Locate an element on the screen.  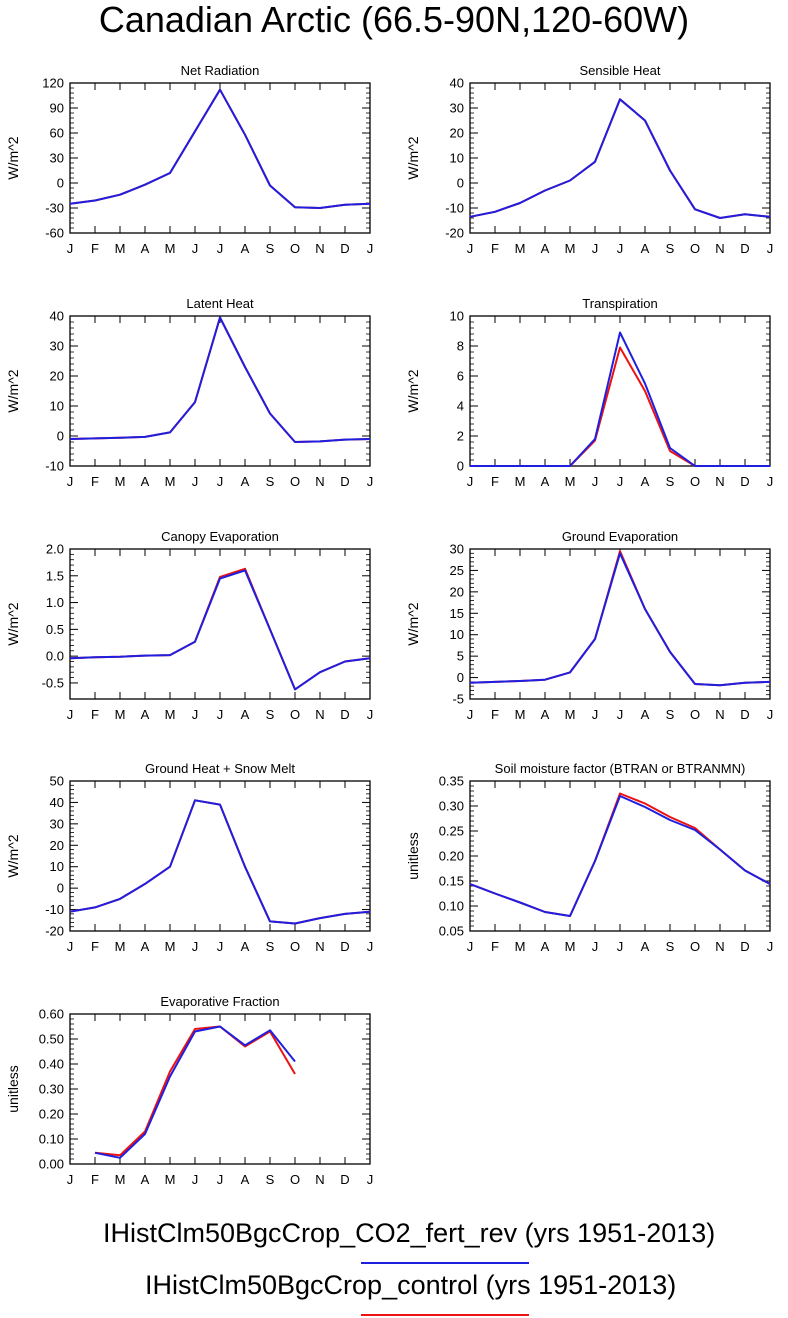
y-tick-label: -5 is located at coordinates (458, 699).